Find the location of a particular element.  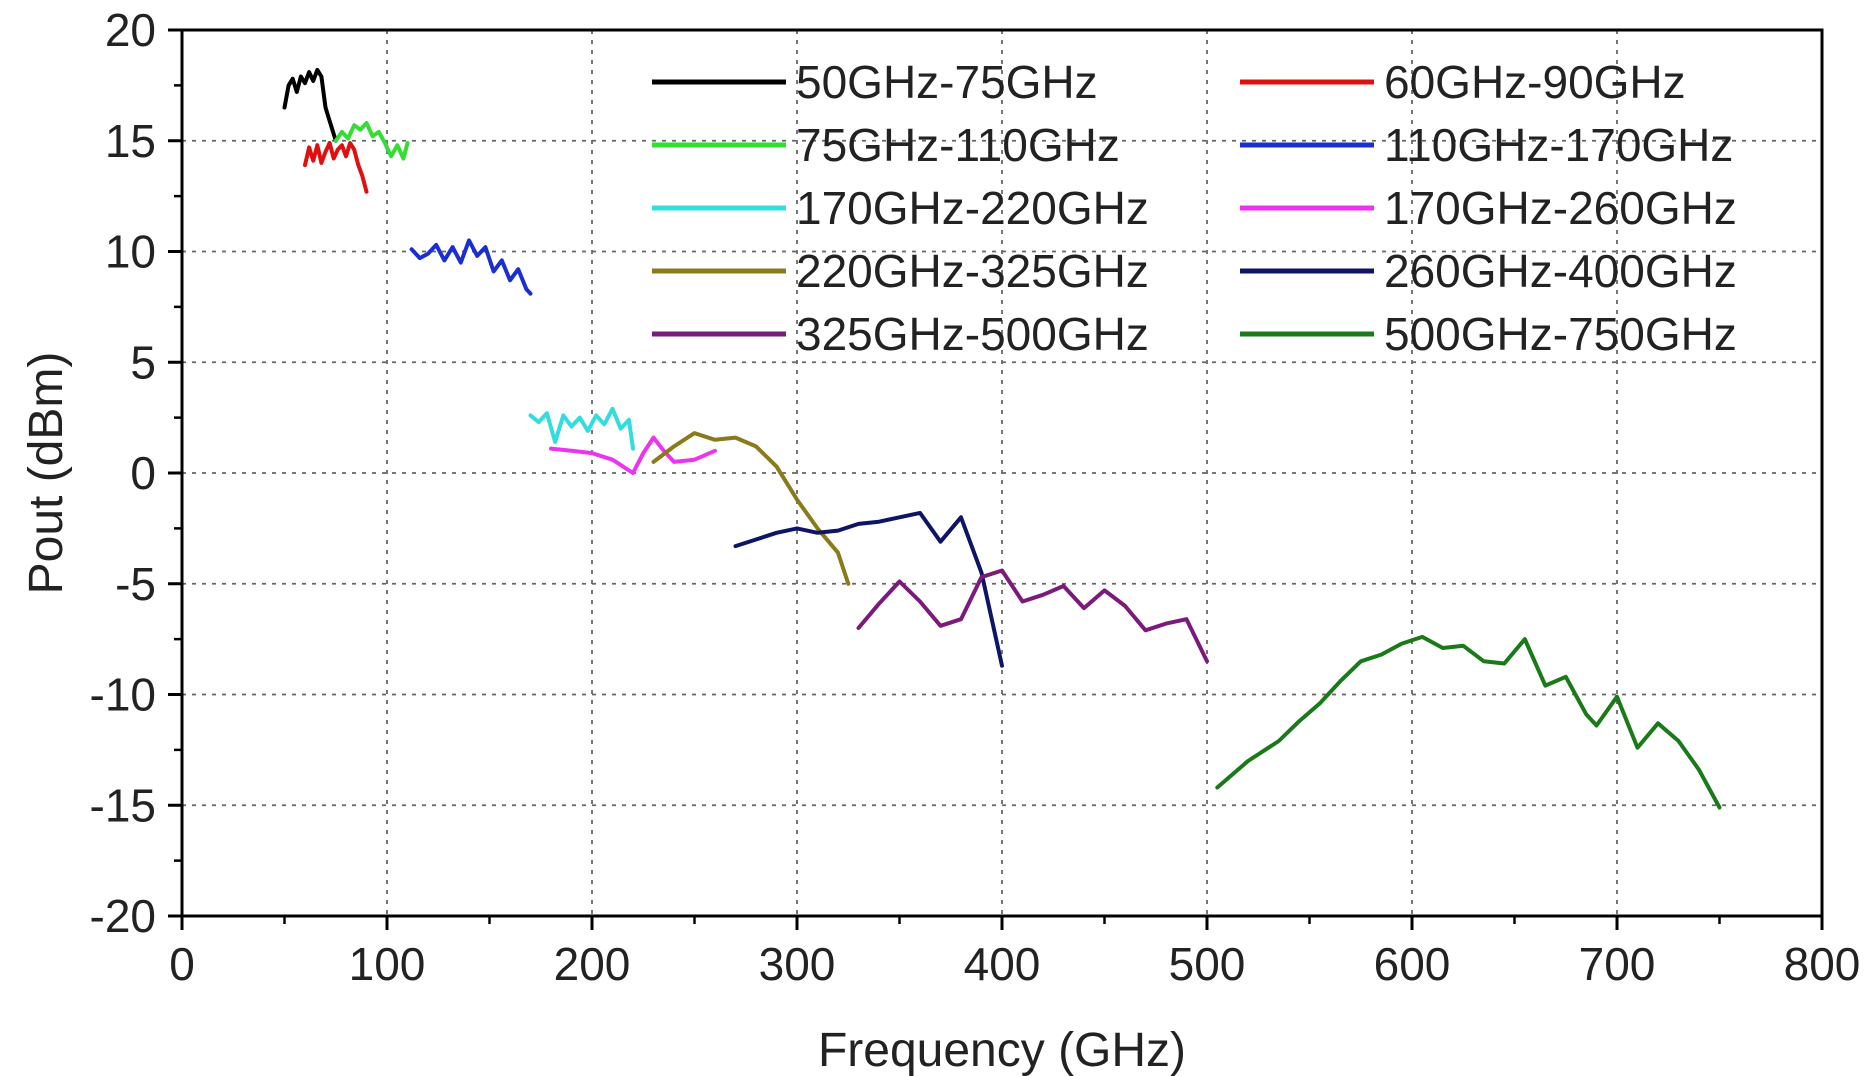

legend-label: 50GHz-75GHz is located at coordinates (947, 82).